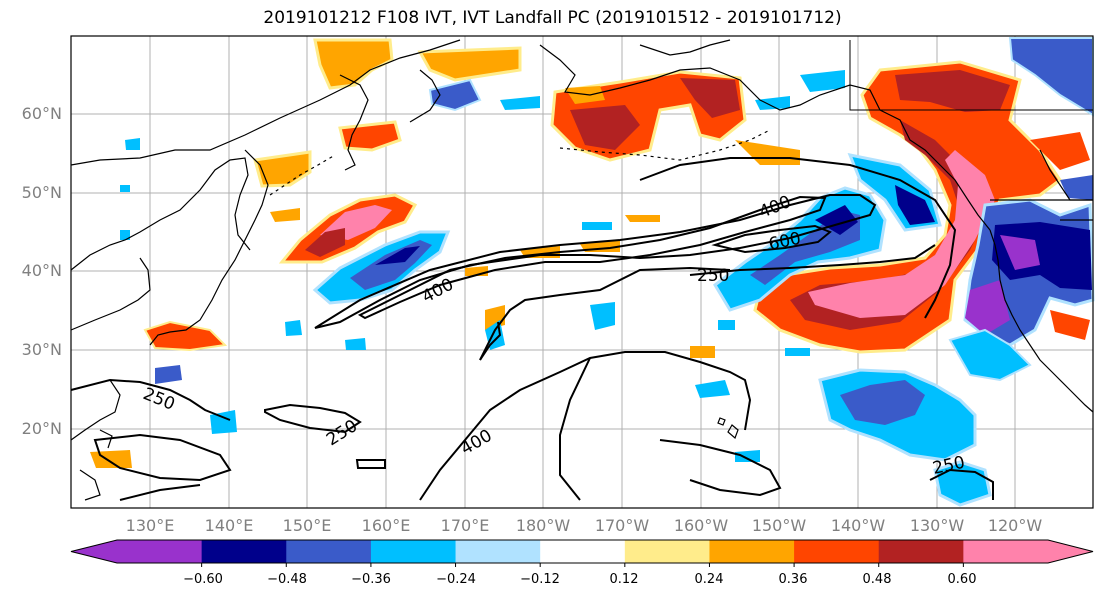  I want to click on longitude-label: 120°W, so click(1015, 525).